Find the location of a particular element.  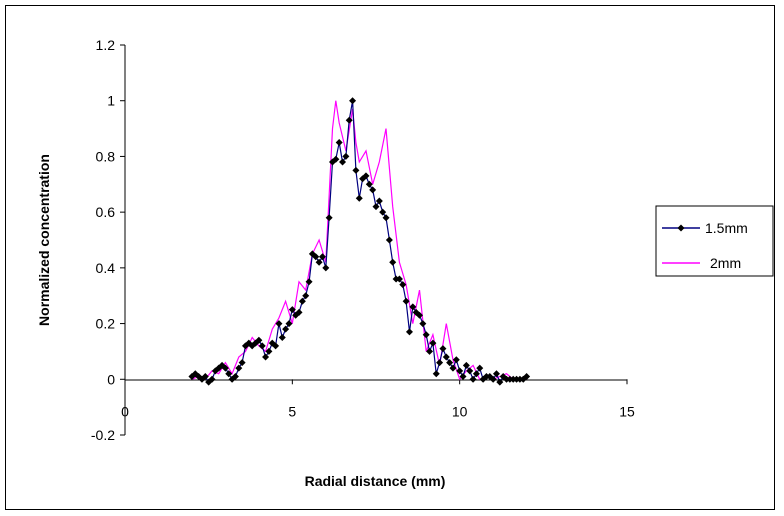

y-tick-label-0-6: 0.6 is located at coordinates (106, 212).